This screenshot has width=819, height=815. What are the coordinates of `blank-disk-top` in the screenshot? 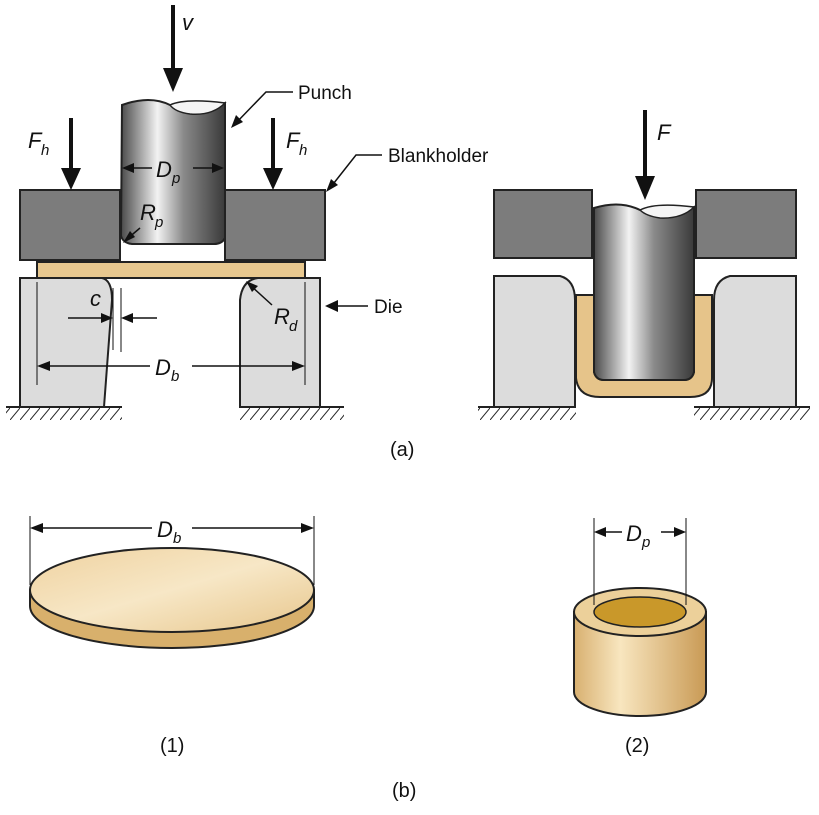 It's located at (172, 590).